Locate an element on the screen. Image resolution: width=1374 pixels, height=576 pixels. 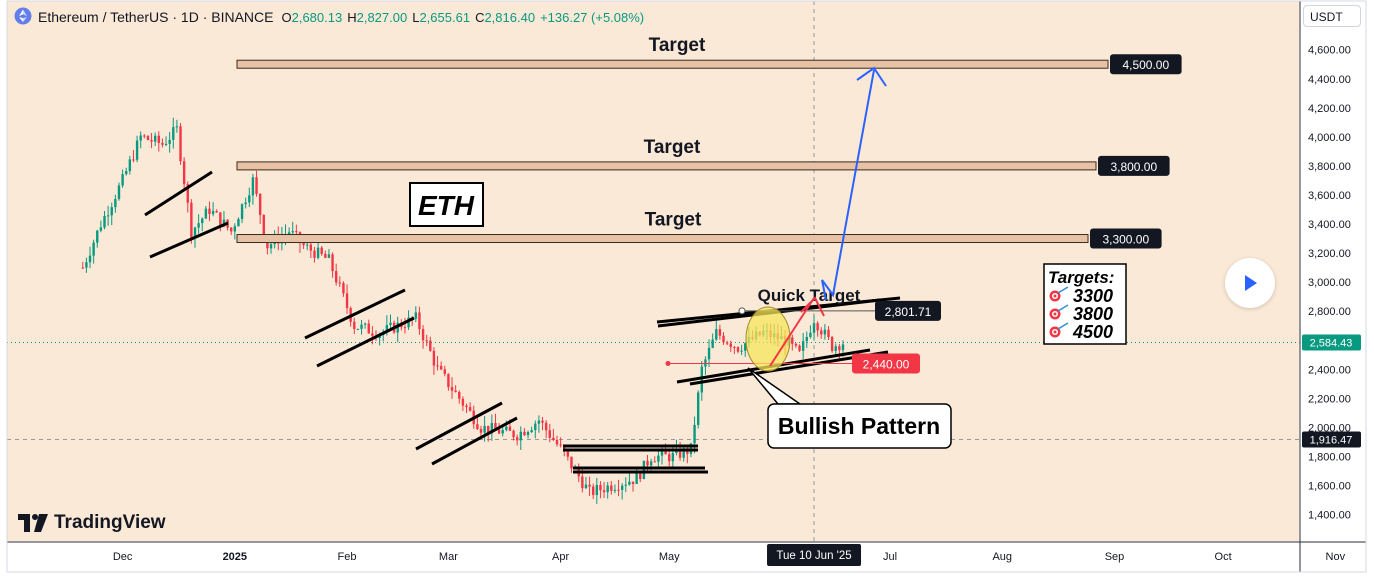
target-dart-icon-shaft is located at coordinates (1063, 290).